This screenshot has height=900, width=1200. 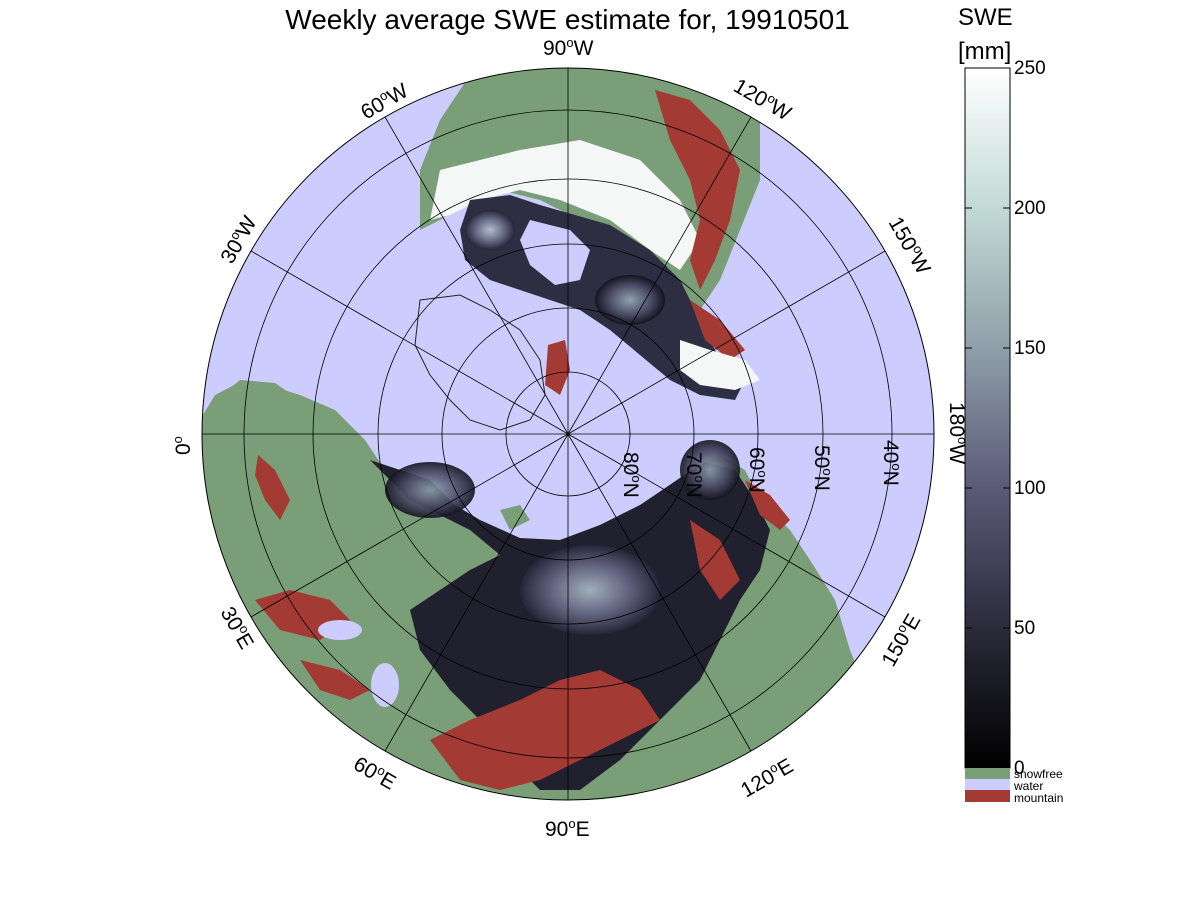 I want to click on lat-label-40n: 40oN, so click(x=891, y=463).